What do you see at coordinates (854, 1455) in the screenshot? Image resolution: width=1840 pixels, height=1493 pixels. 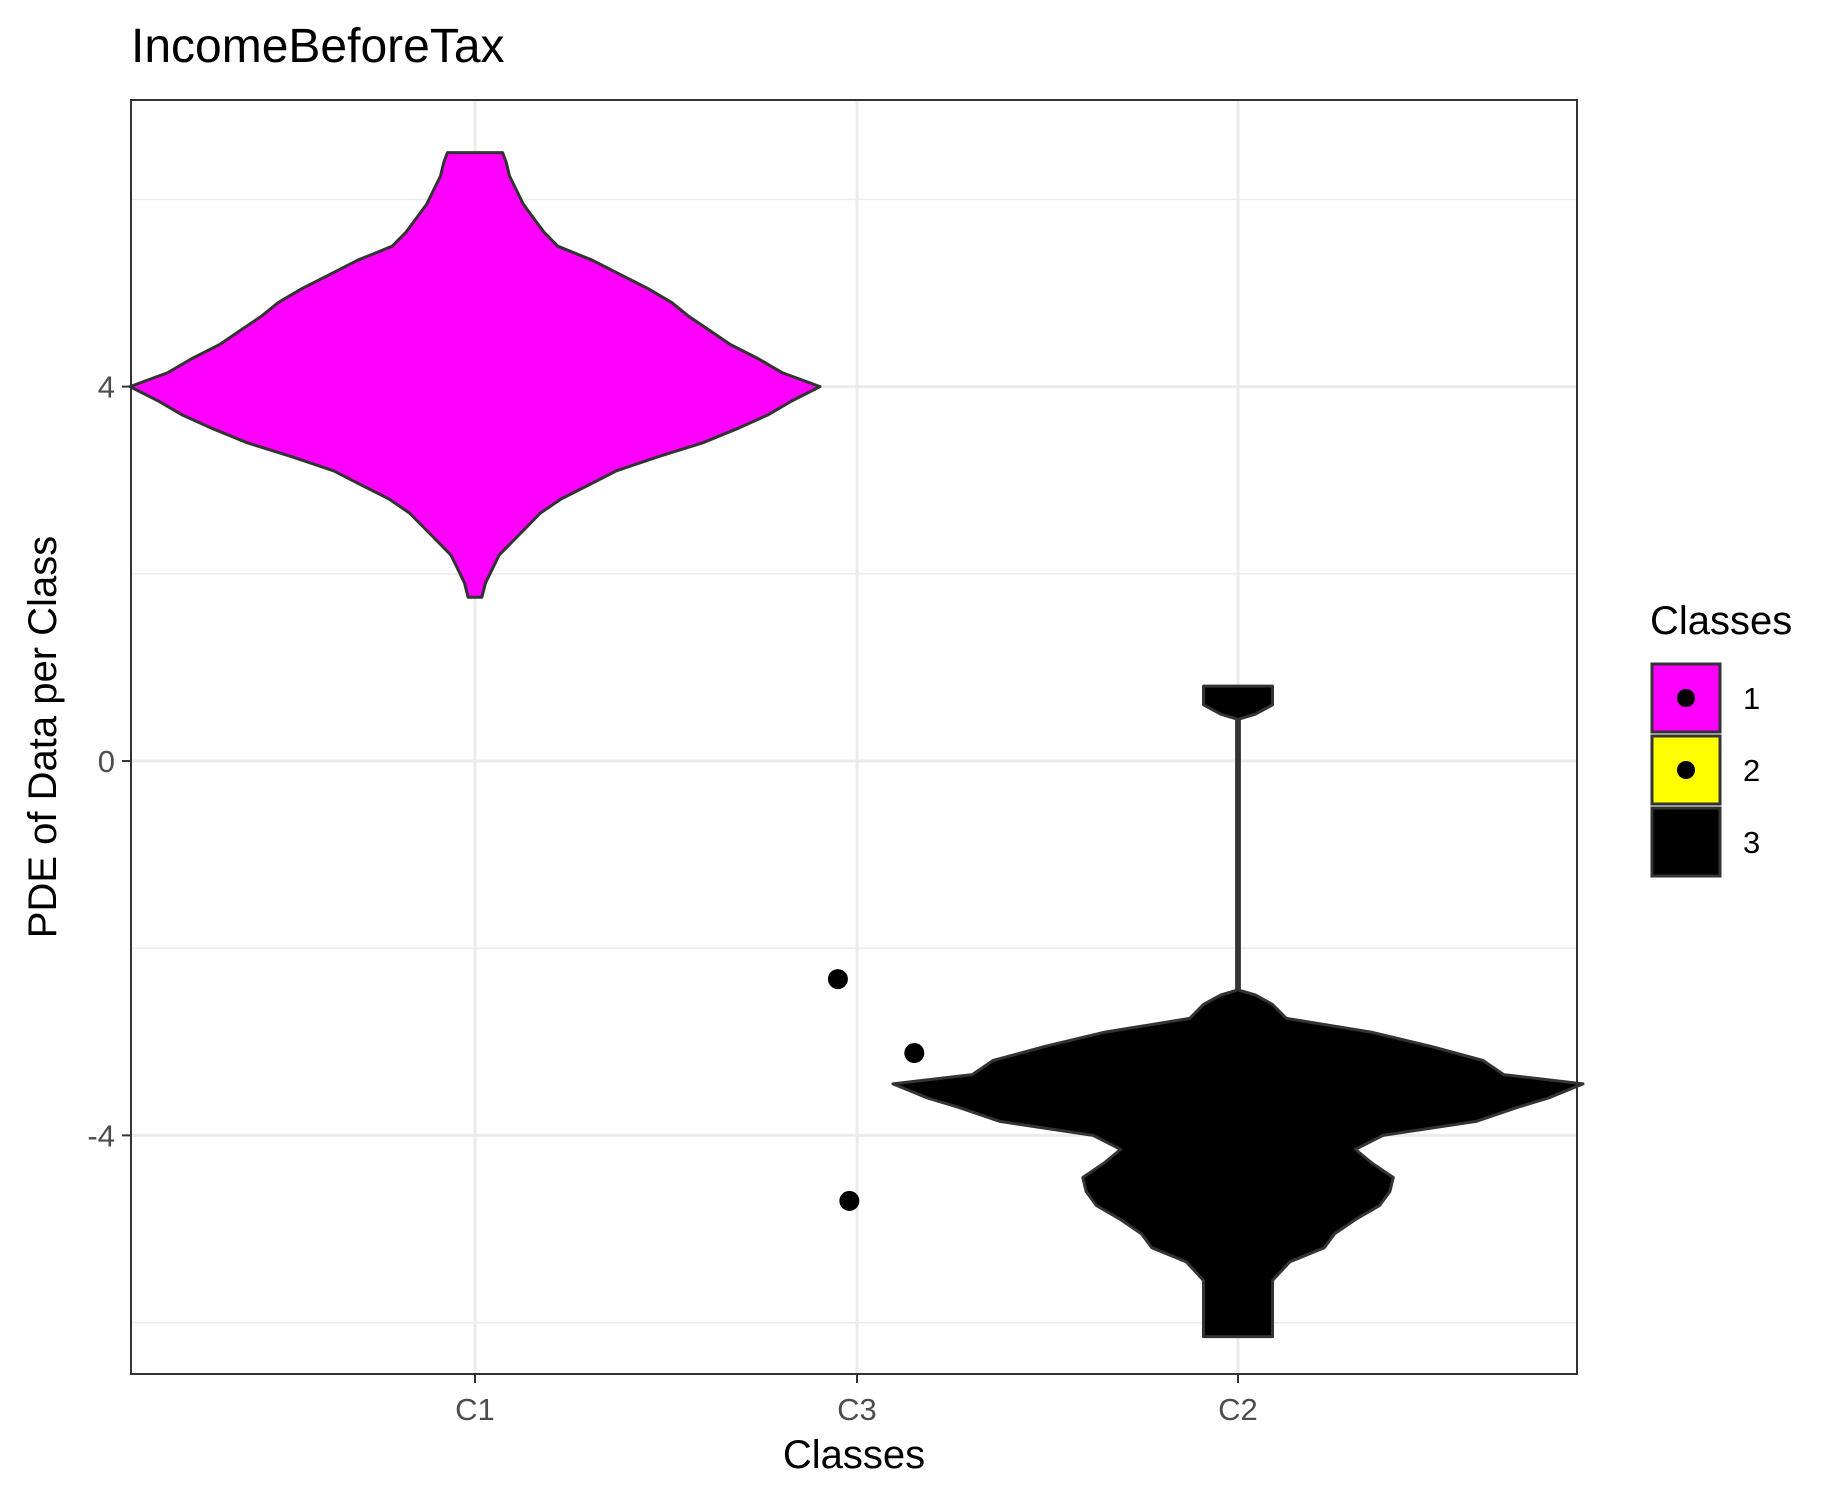 I see `x-axis-title: Classes` at bounding box center [854, 1455].